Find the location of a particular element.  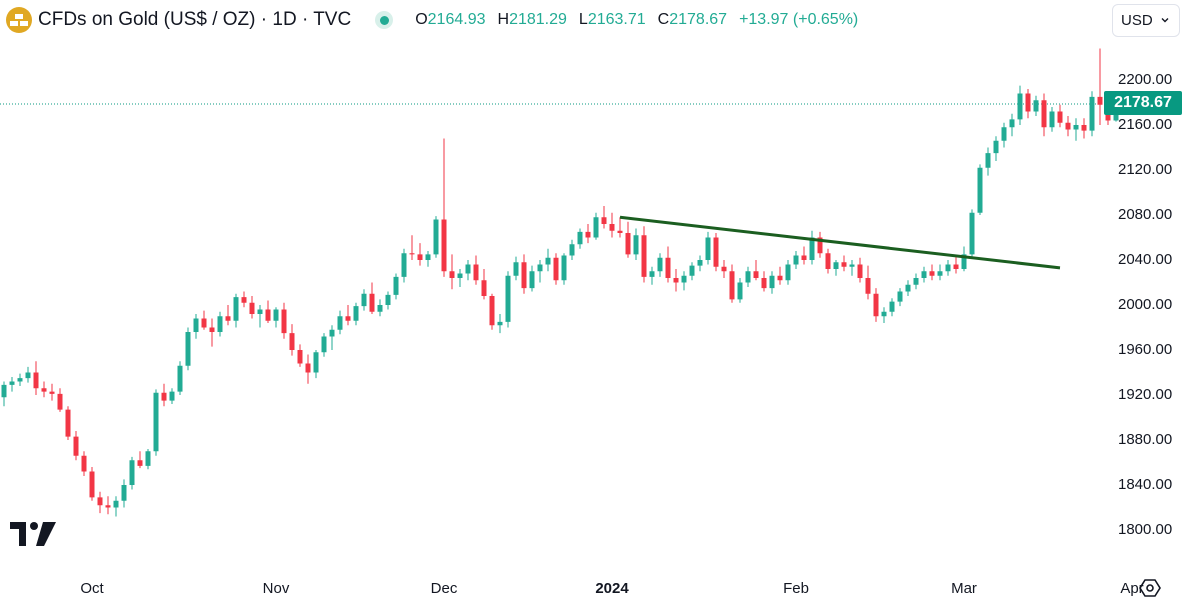

y-tick-label: 2000.00 is located at coordinates (1145, 304).